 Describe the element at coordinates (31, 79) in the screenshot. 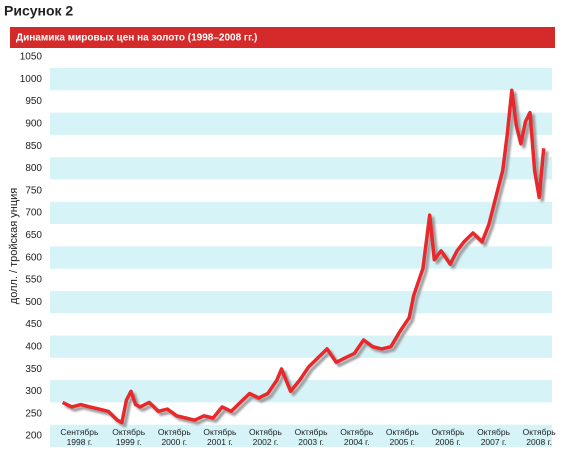

I see `y-tick-label: 1000` at that location.